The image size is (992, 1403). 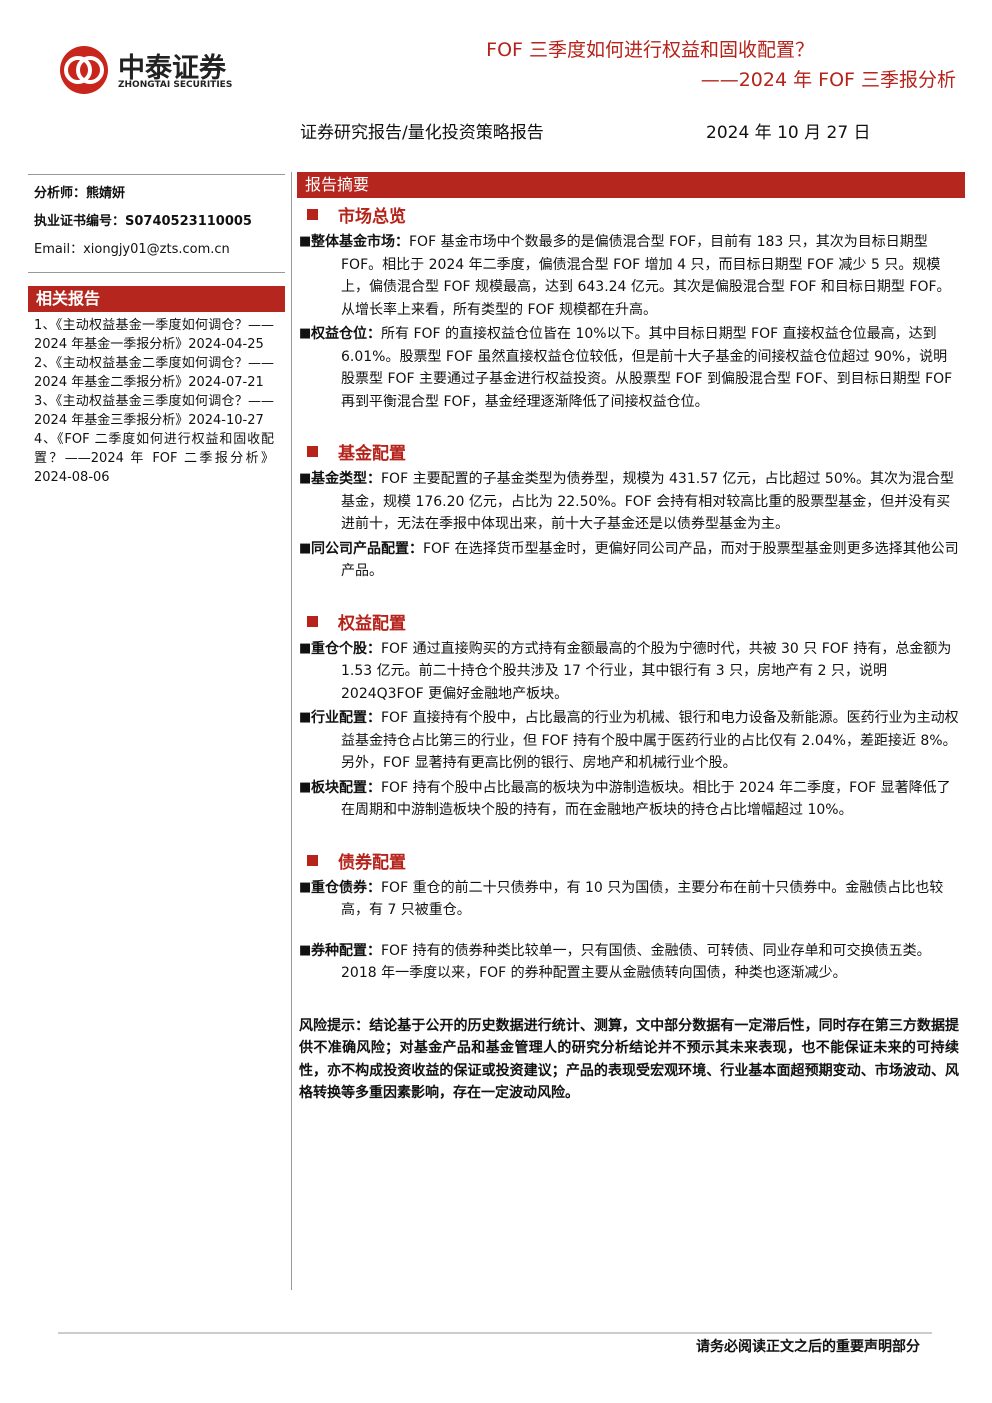 I want to click on analyst: 分析师：熊婧妍, so click(x=79, y=193).